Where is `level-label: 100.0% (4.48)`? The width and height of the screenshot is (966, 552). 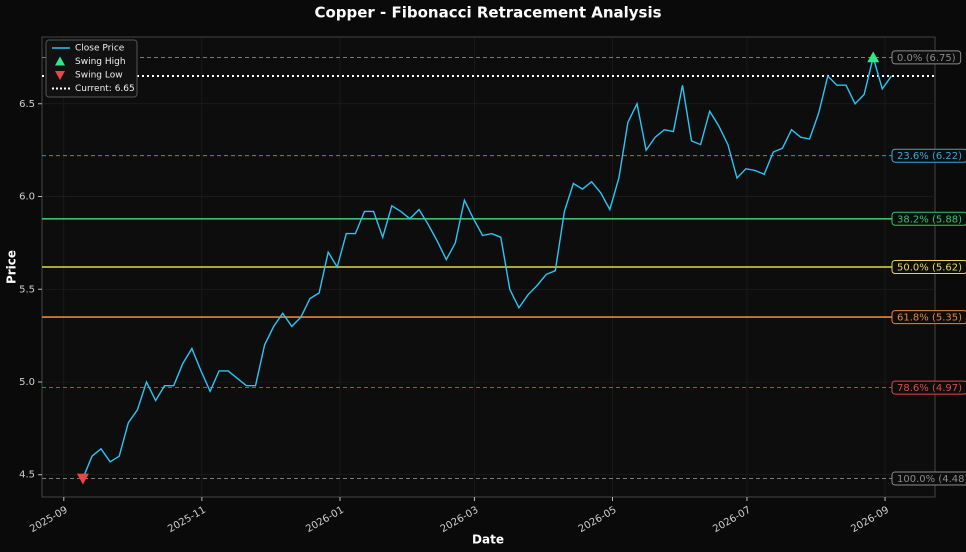
level-label: 100.0% (4.48) is located at coordinates (931, 479).